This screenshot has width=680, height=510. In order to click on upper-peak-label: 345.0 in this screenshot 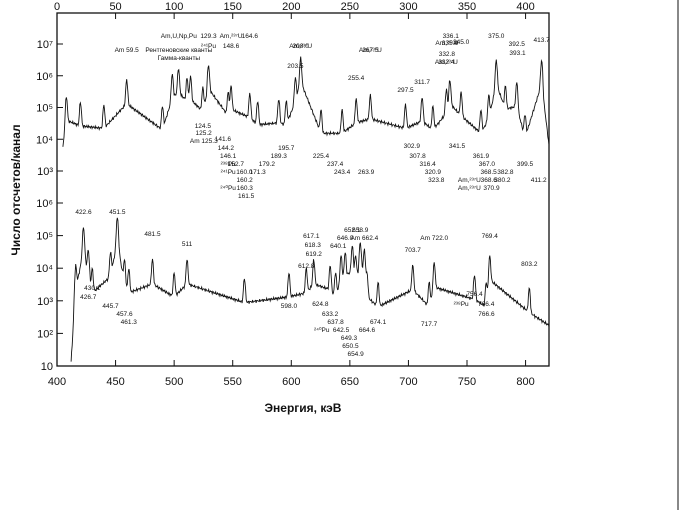, I will do `click(461, 42)`.